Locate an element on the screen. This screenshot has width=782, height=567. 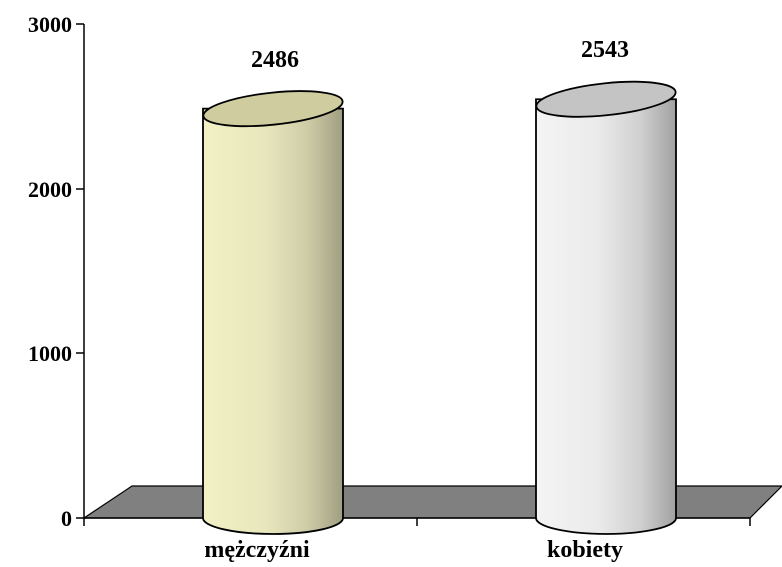
y-tick-label-3000: 3000 is located at coordinates (50, 24).